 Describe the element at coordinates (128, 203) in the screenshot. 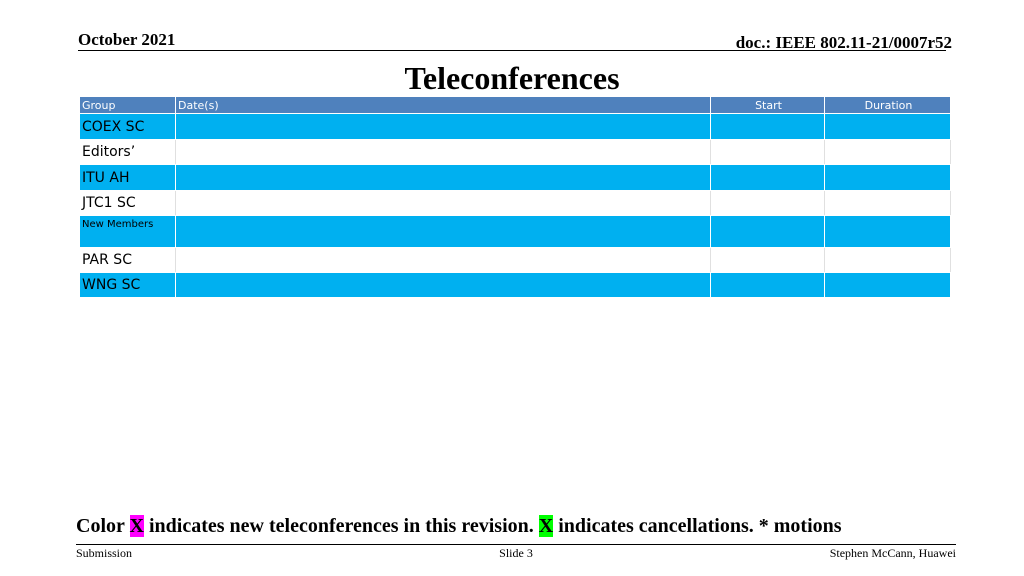

I see `group-cell: JTC1 SC` at that location.